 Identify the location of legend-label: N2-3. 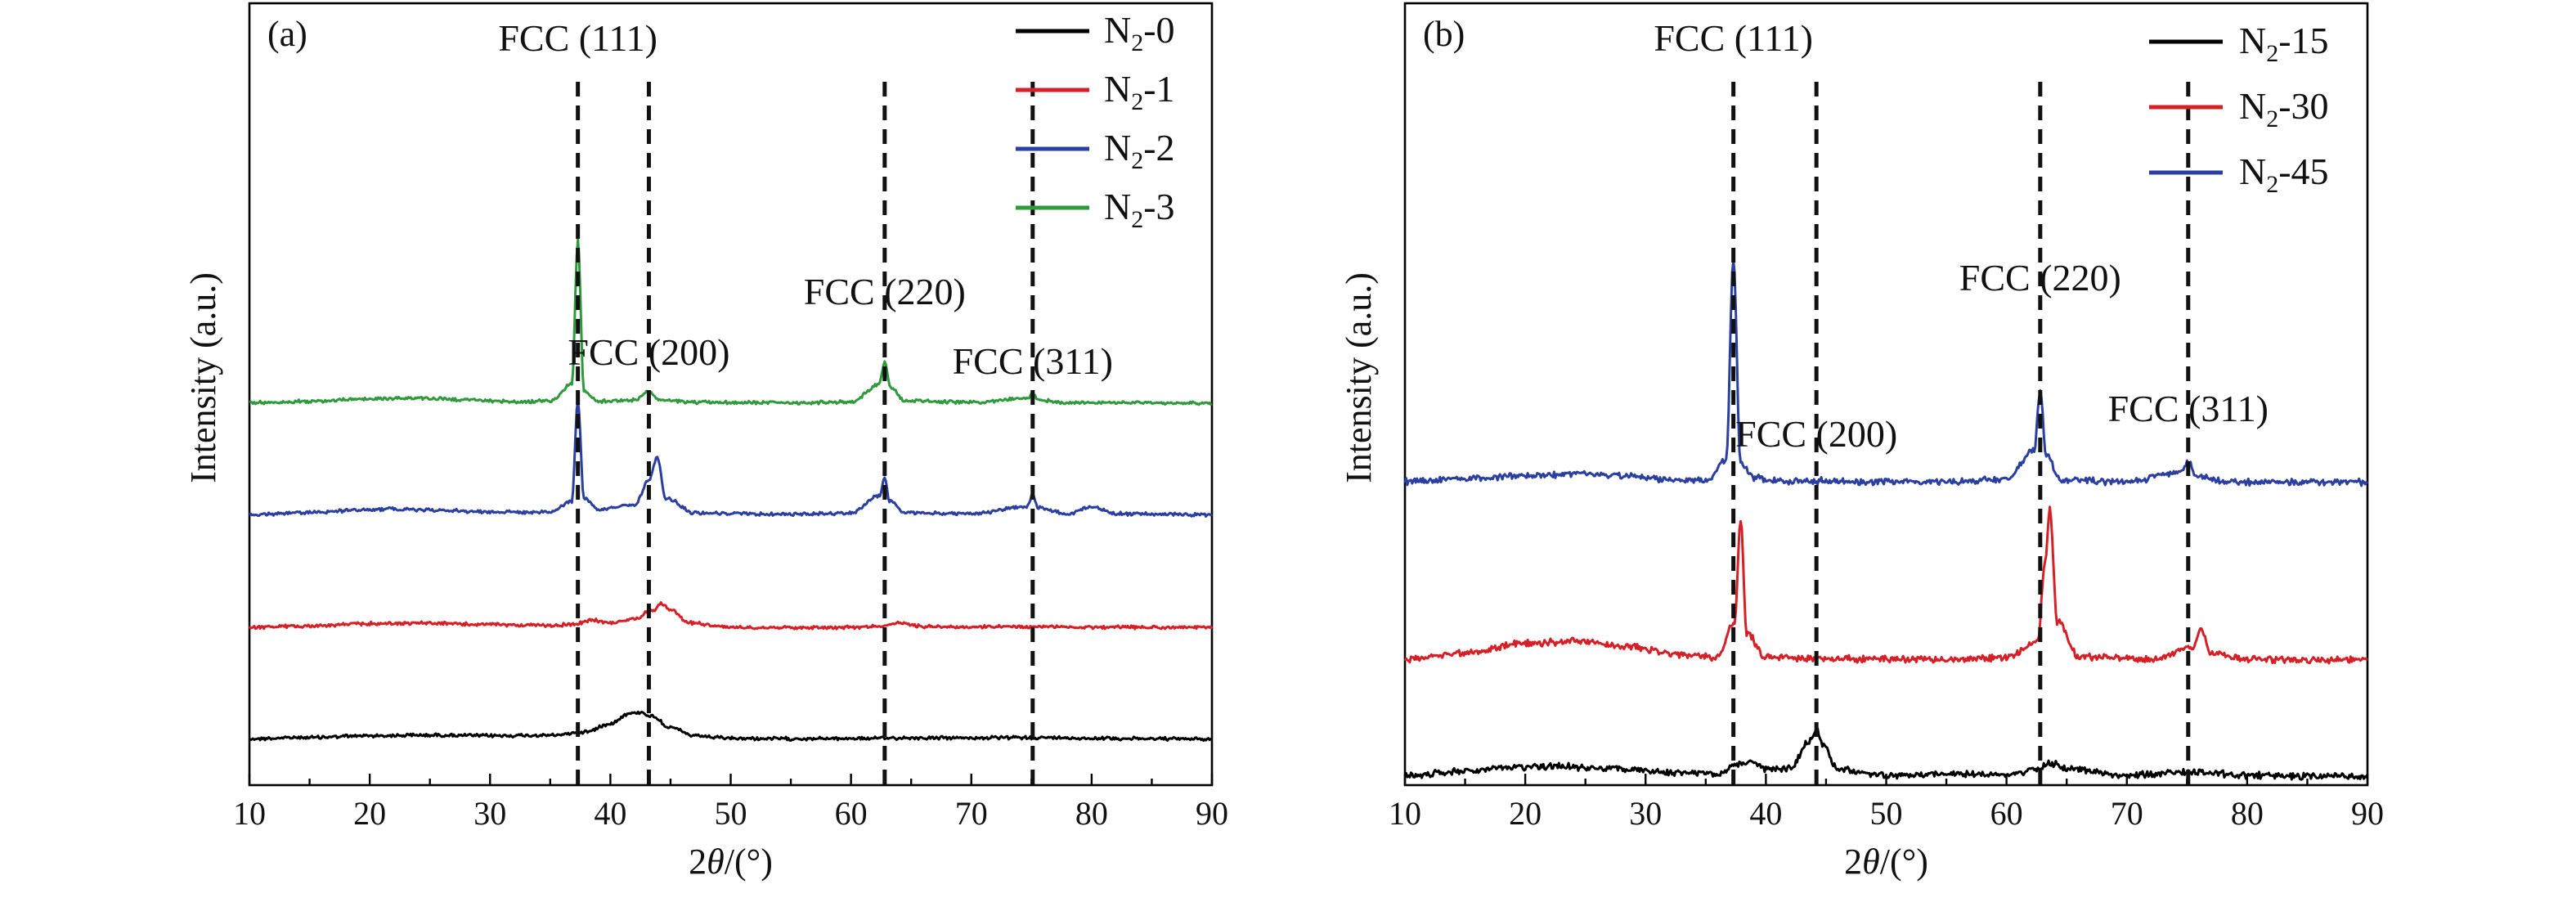
(1139, 209).